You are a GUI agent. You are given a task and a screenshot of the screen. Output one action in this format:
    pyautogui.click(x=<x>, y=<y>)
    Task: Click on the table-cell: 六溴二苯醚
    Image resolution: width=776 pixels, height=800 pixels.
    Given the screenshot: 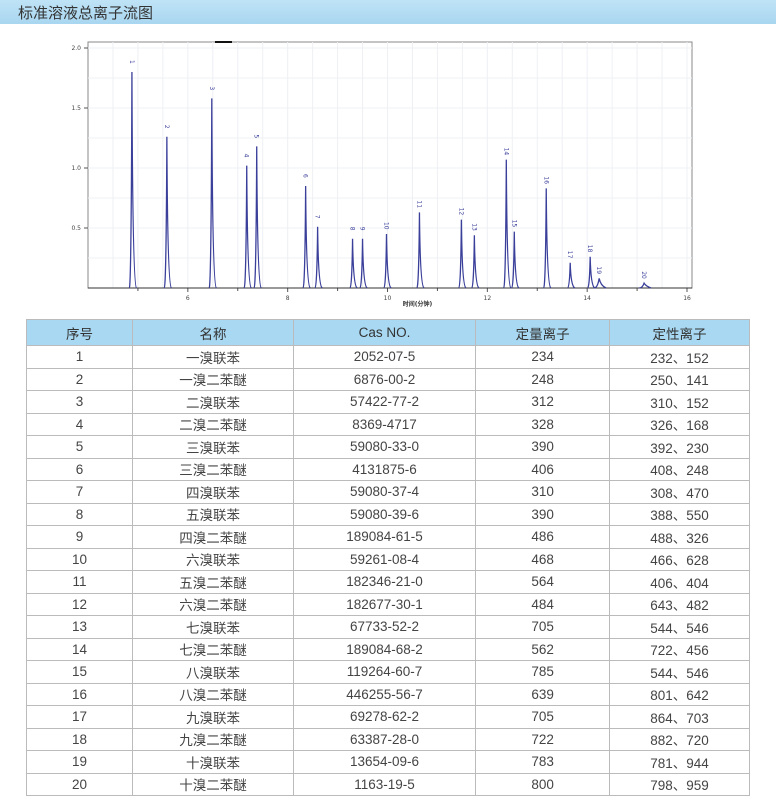 What is the action you would take?
    pyautogui.click(x=213, y=604)
    